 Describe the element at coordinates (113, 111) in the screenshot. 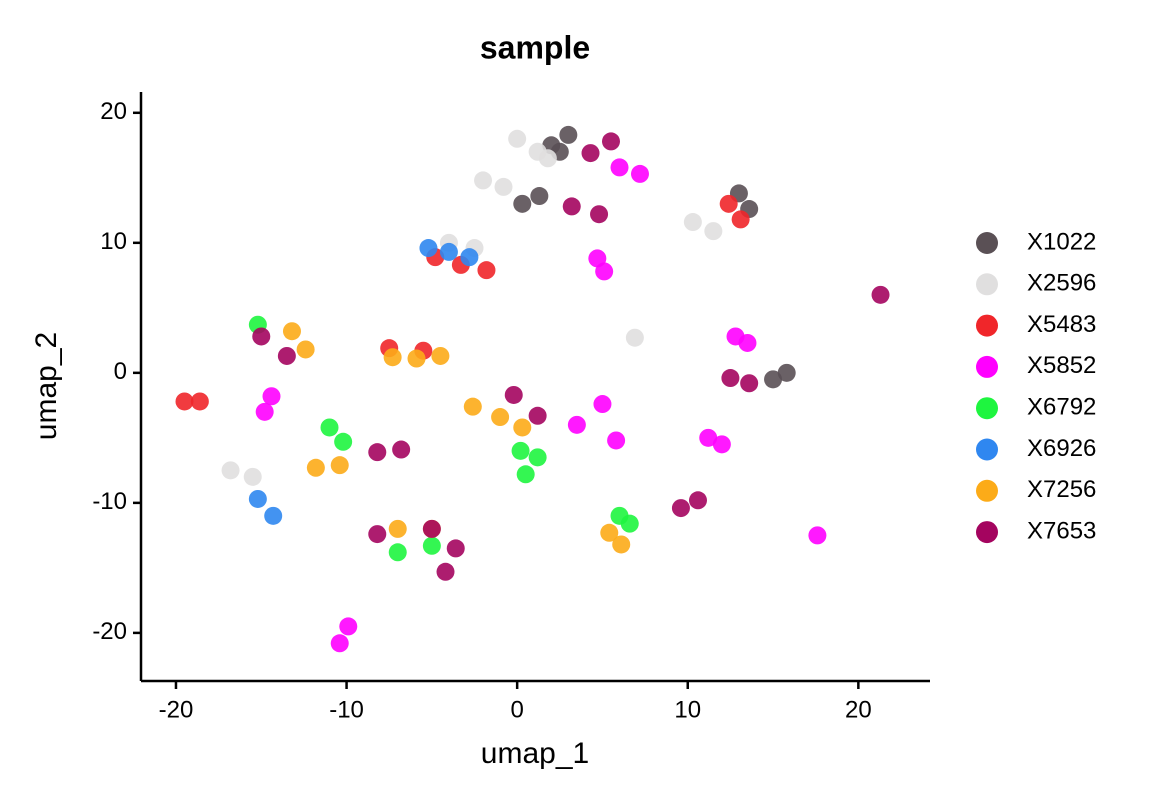

I see `y-tick-label: 20` at that location.